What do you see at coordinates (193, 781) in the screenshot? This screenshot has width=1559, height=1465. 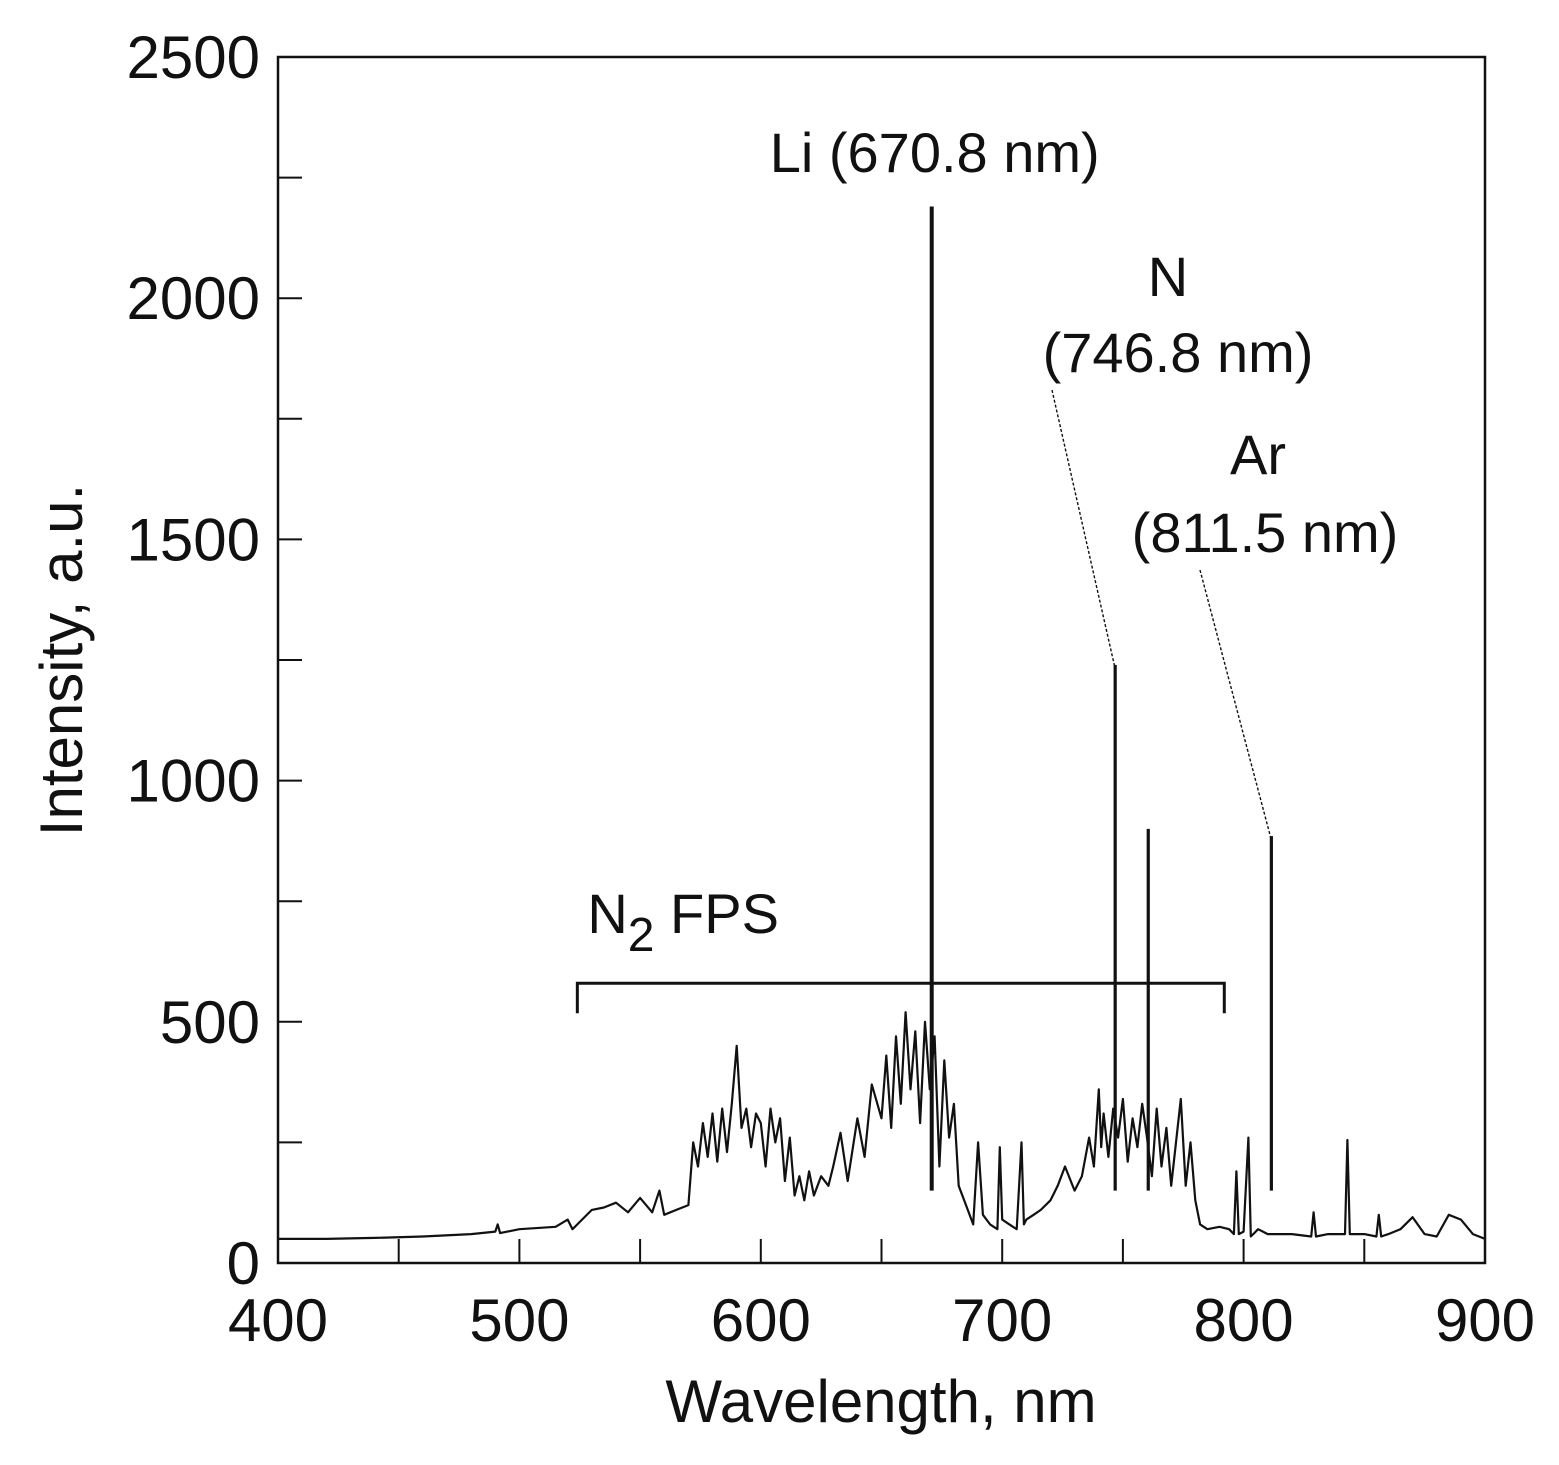 I see `y-tick-label: 1000` at bounding box center [193, 781].